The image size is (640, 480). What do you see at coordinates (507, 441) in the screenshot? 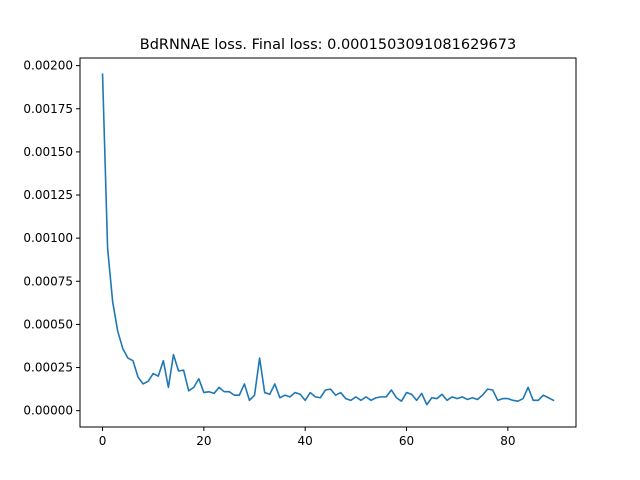
I see `x-tick-label: 80` at bounding box center [507, 441].